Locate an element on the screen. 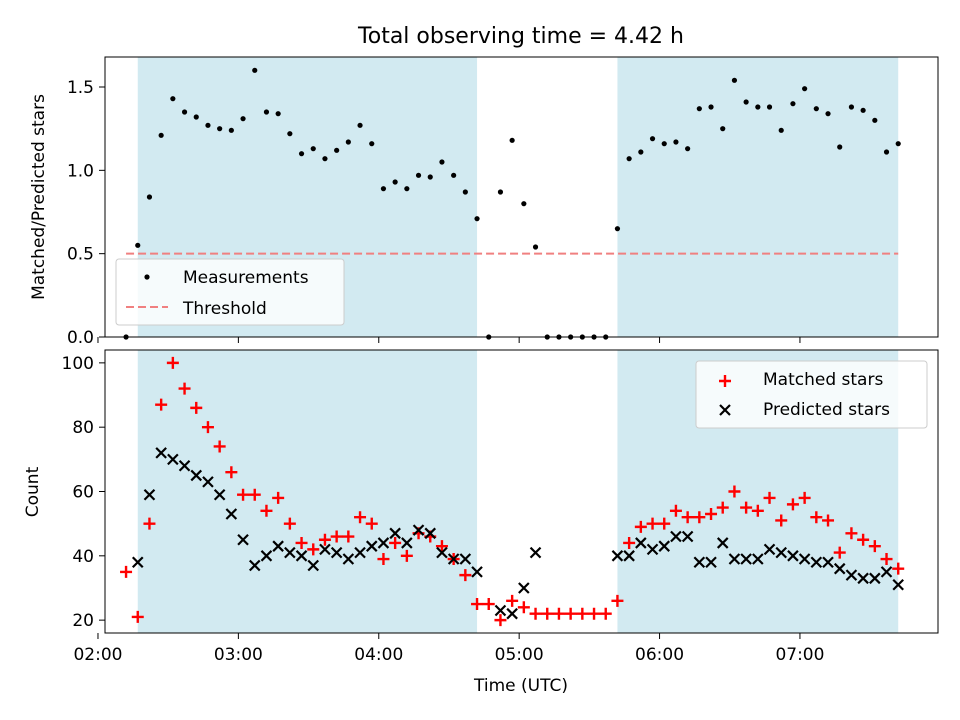  x-tick-label: 07:00 is located at coordinates (799, 655).